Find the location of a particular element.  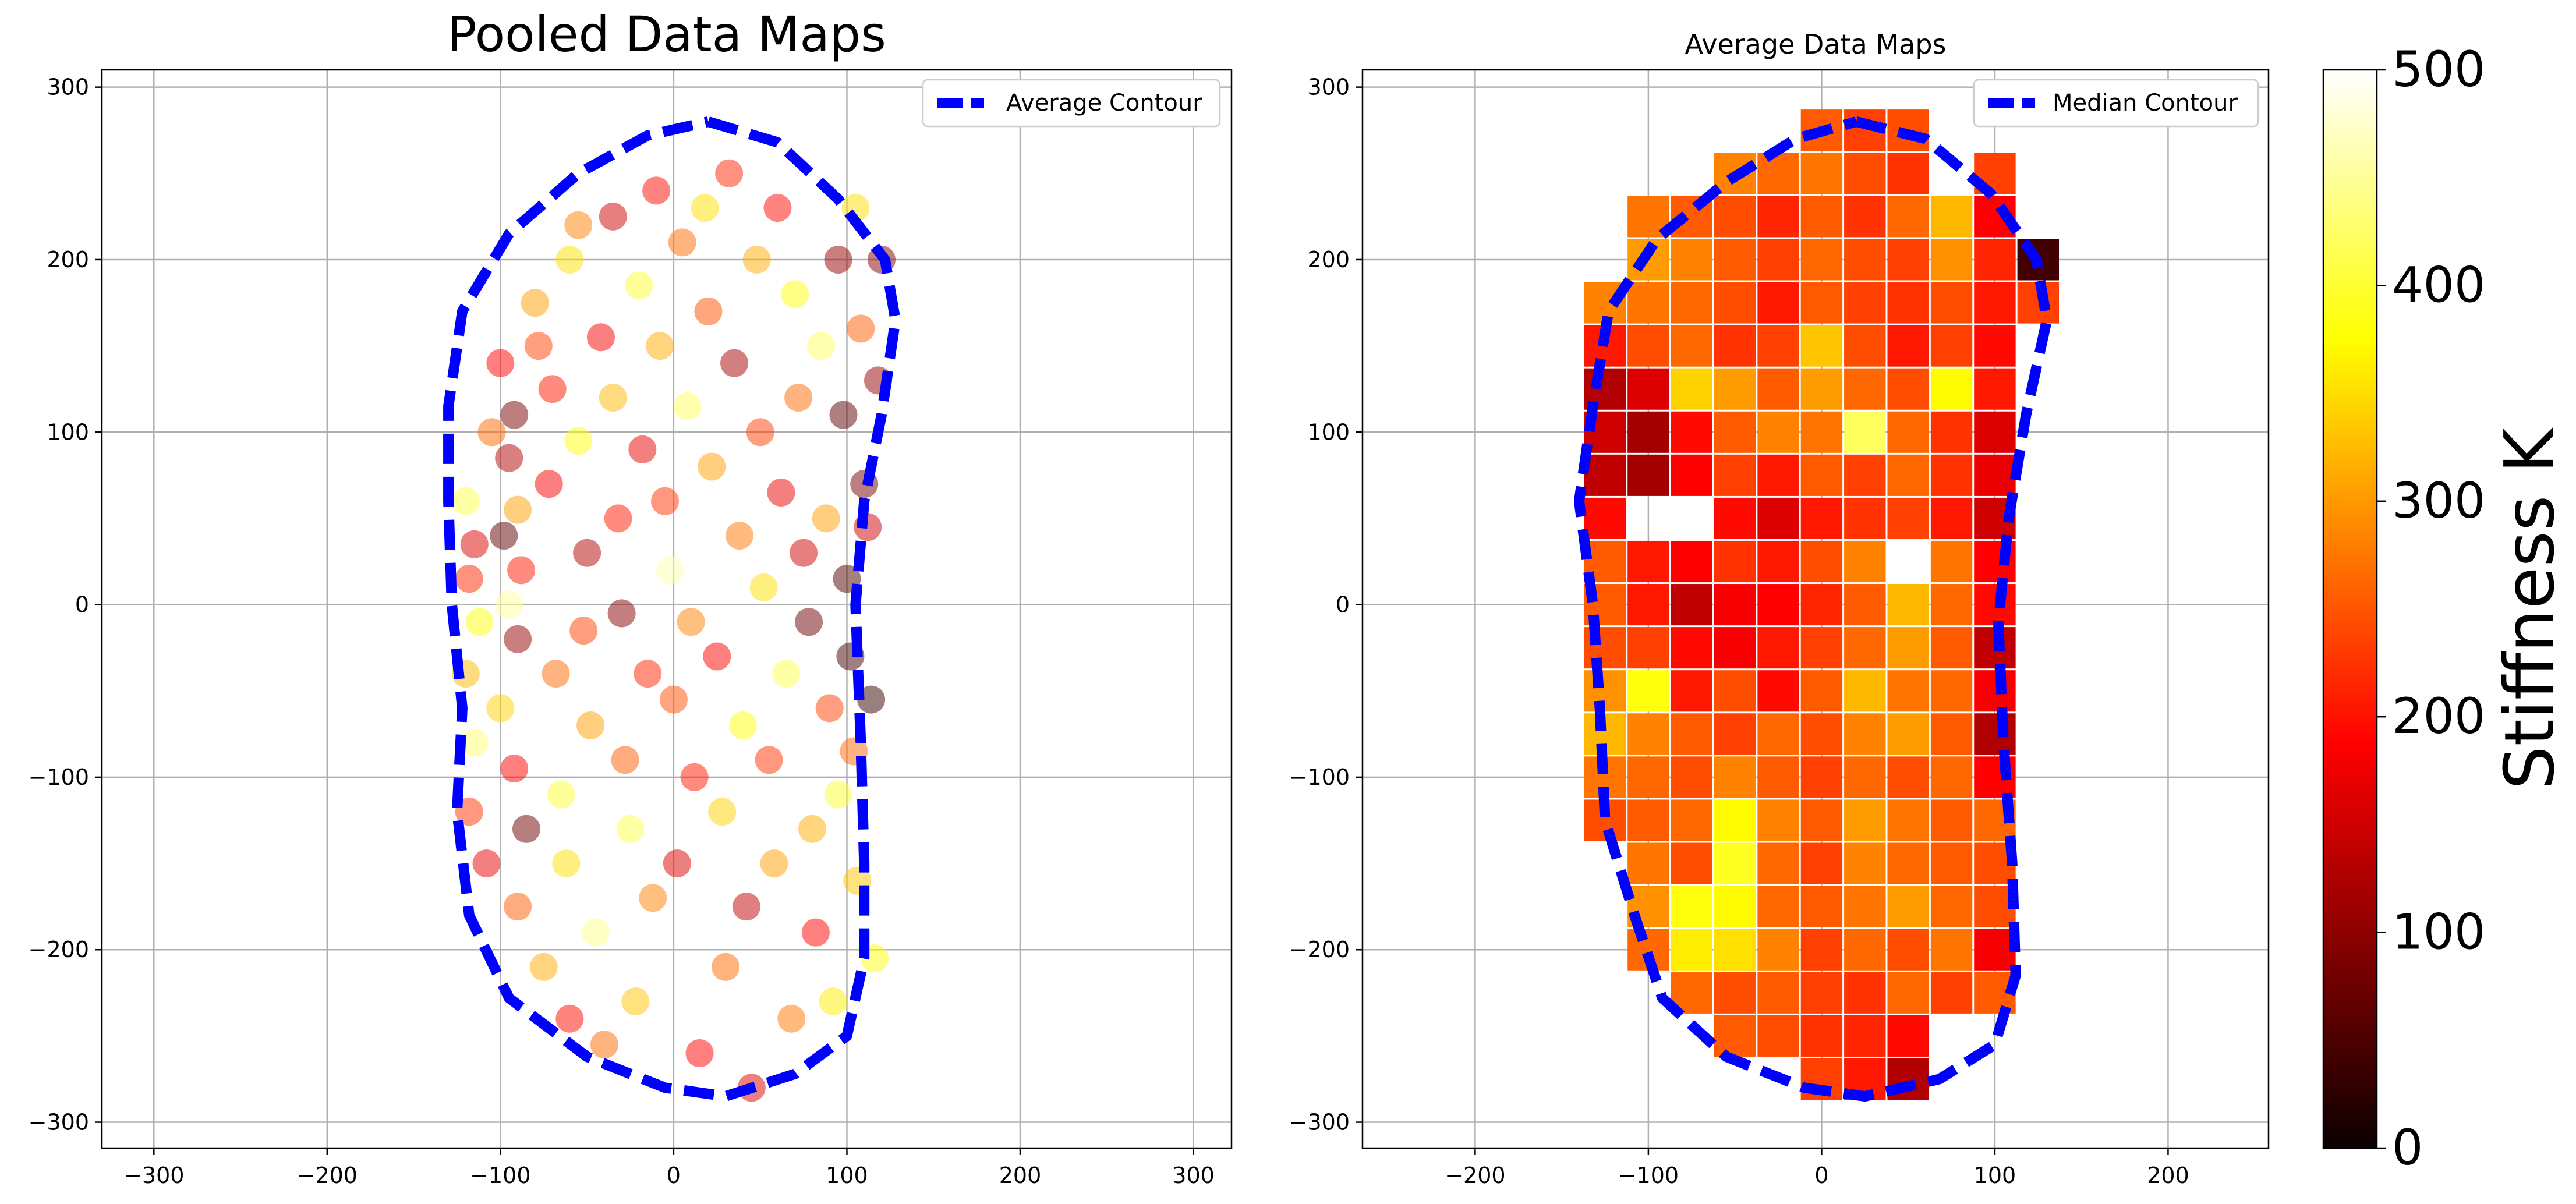

average-contour is located at coordinates (672, 609).